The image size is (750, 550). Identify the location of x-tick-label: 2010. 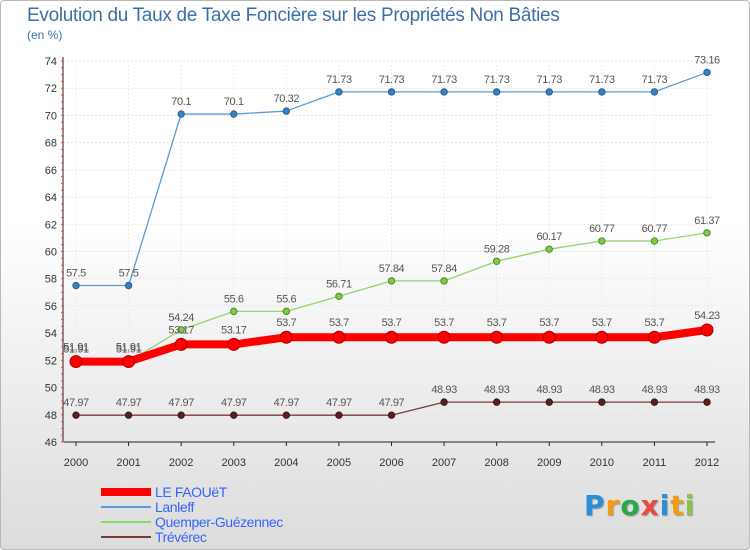
(602, 463).